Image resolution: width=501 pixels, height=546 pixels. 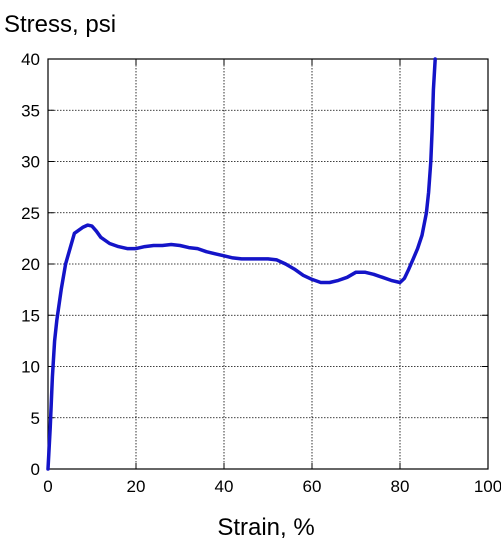 What do you see at coordinates (60, 24) in the screenshot?
I see `y-axis-title: Stress, psi` at bounding box center [60, 24].